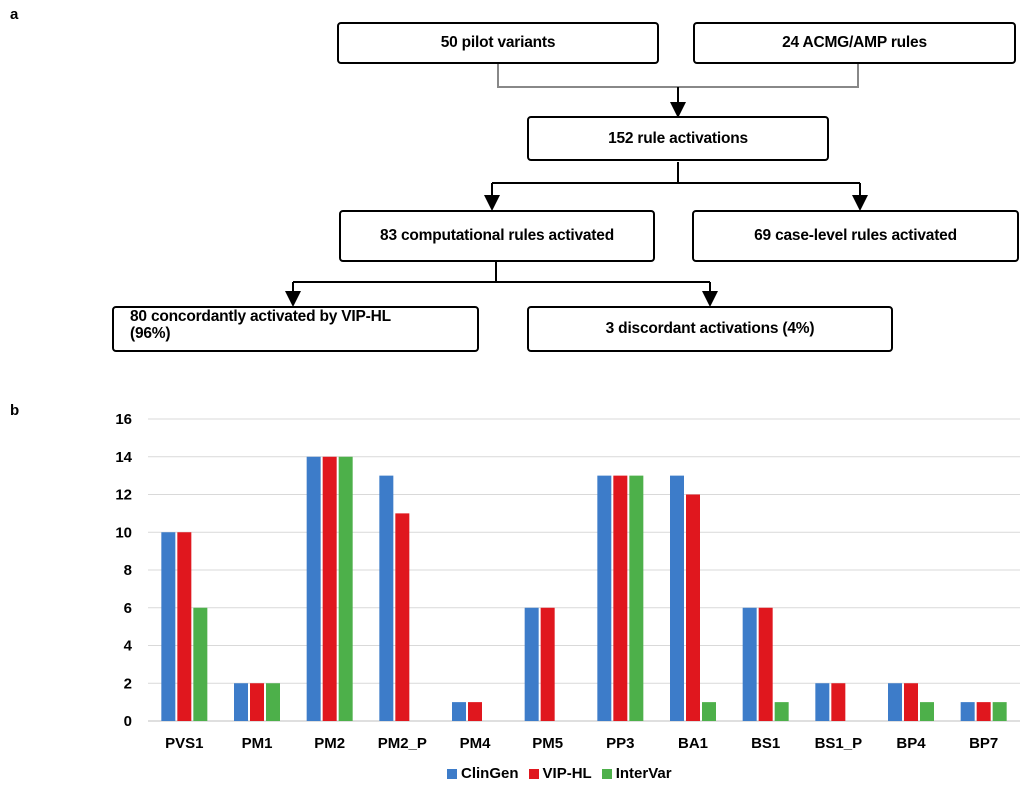 This screenshot has width=1029, height=790. Describe the element at coordinates (643, 773) in the screenshot. I see `legend-label-intervar: InterVar` at that location.